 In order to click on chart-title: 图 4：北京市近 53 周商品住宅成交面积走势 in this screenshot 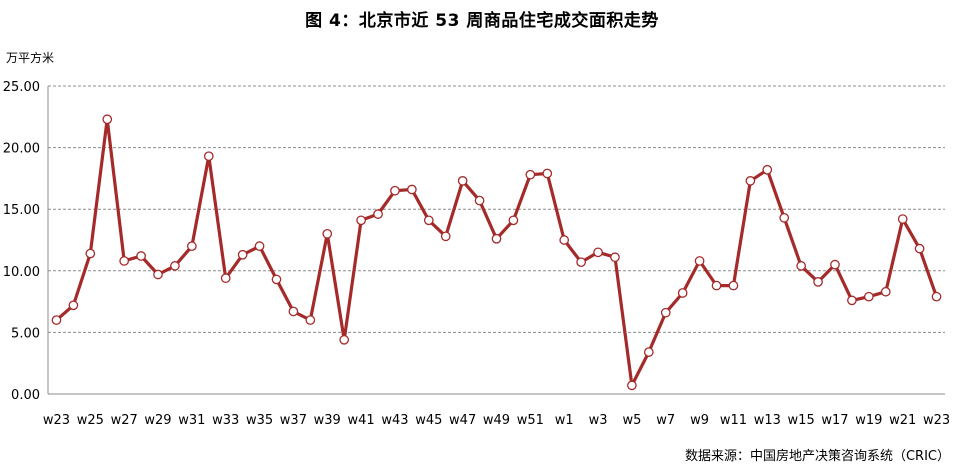, I will do `click(482, 21)`.